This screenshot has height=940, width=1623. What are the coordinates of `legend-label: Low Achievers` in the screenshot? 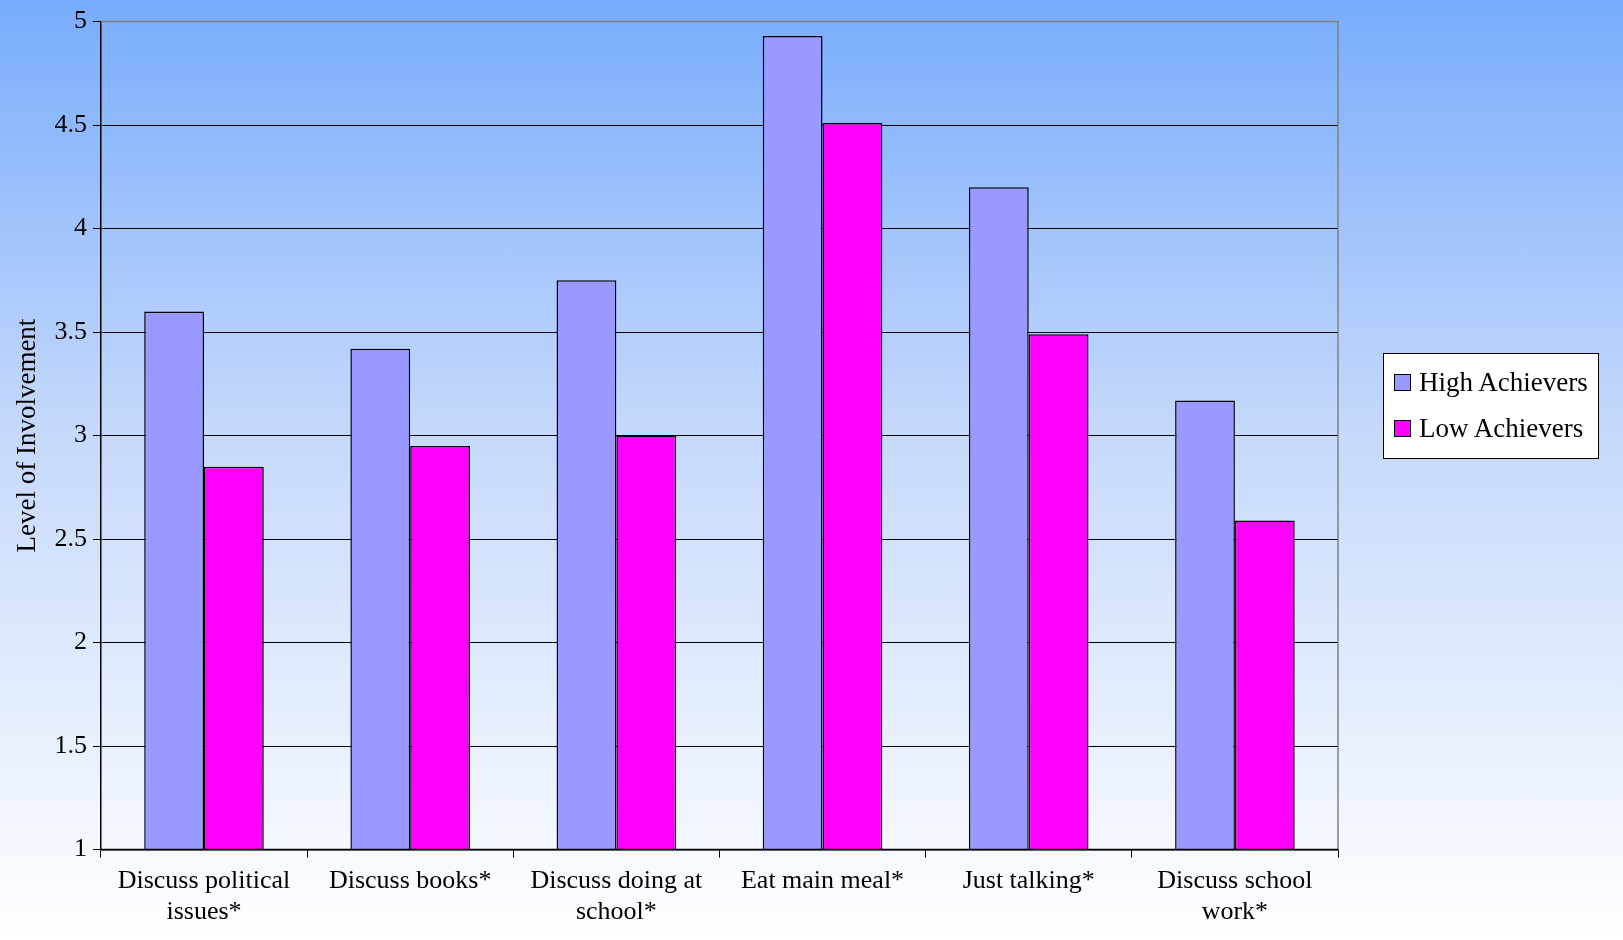 It's located at (1501, 429).